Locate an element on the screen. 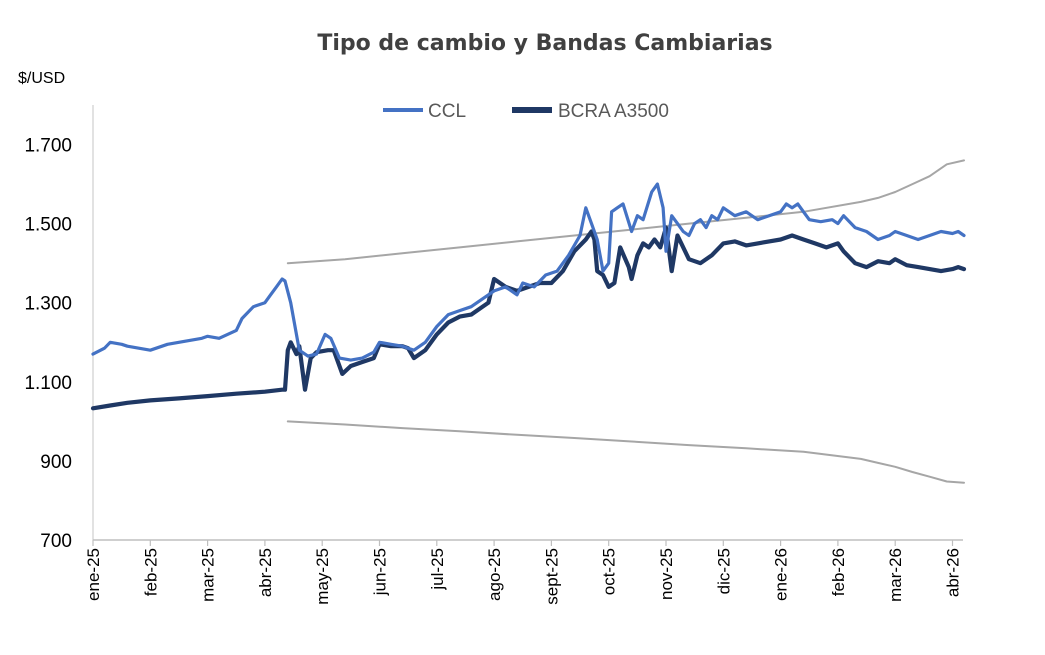 This screenshot has width=1045, height=655. y-tick-label: 900 is located at coordinates (56, 462).